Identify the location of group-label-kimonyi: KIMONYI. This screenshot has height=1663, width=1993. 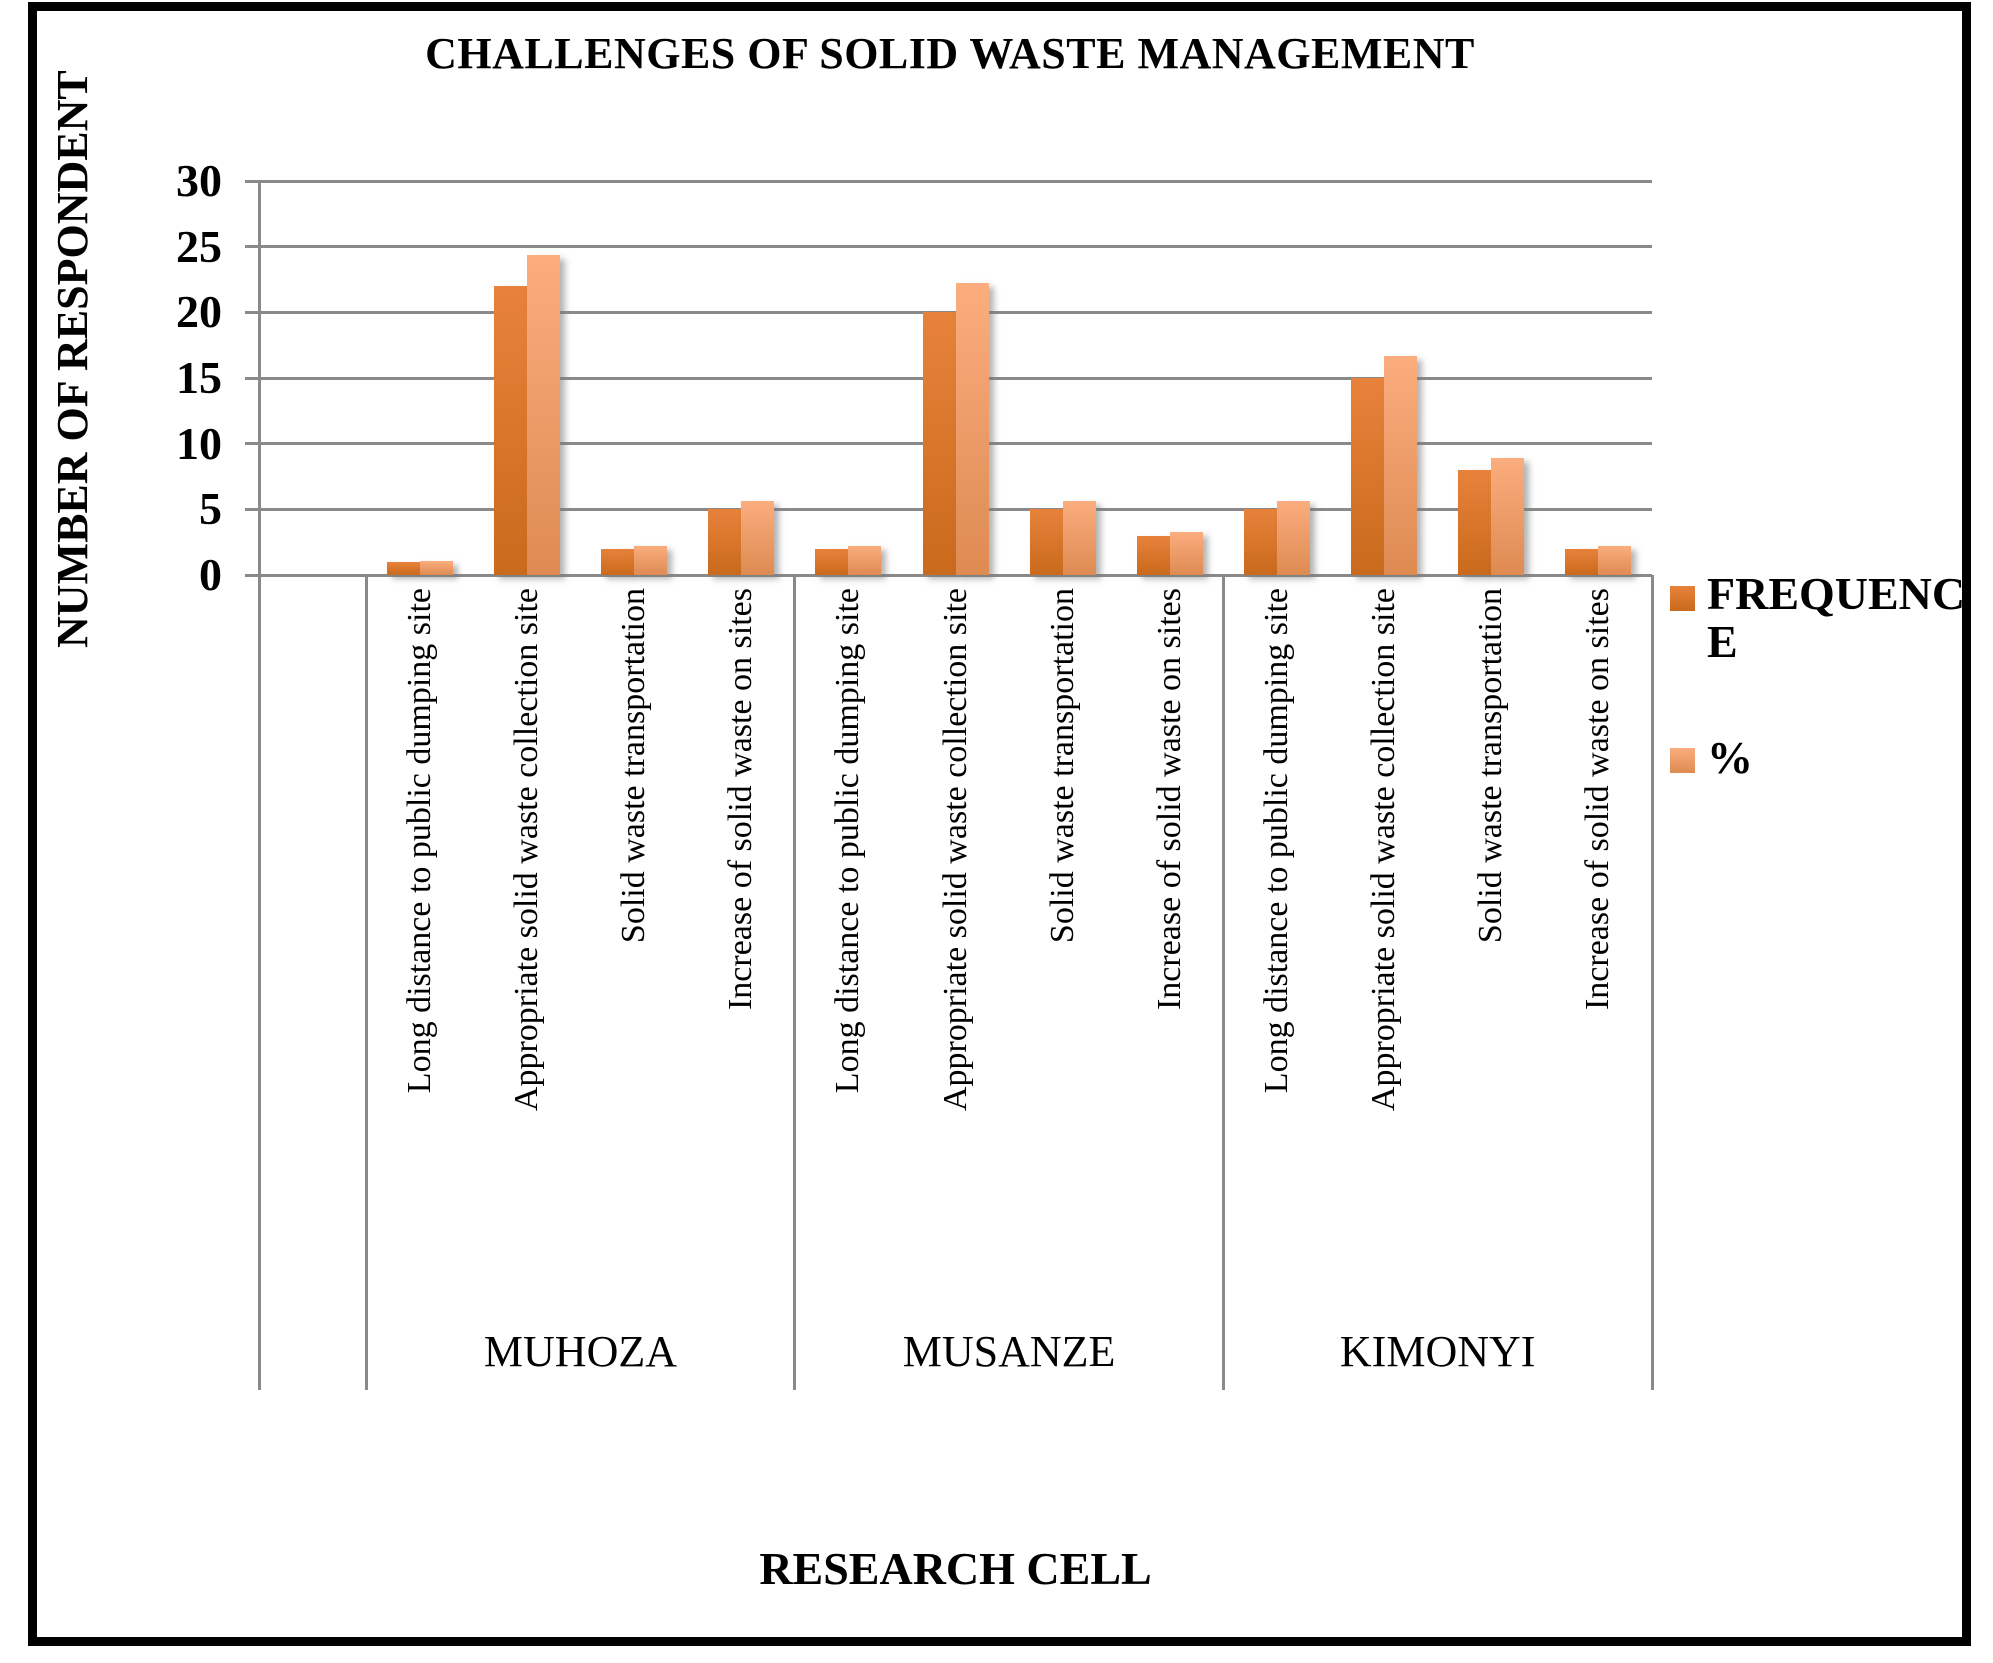
(1437, 1351).